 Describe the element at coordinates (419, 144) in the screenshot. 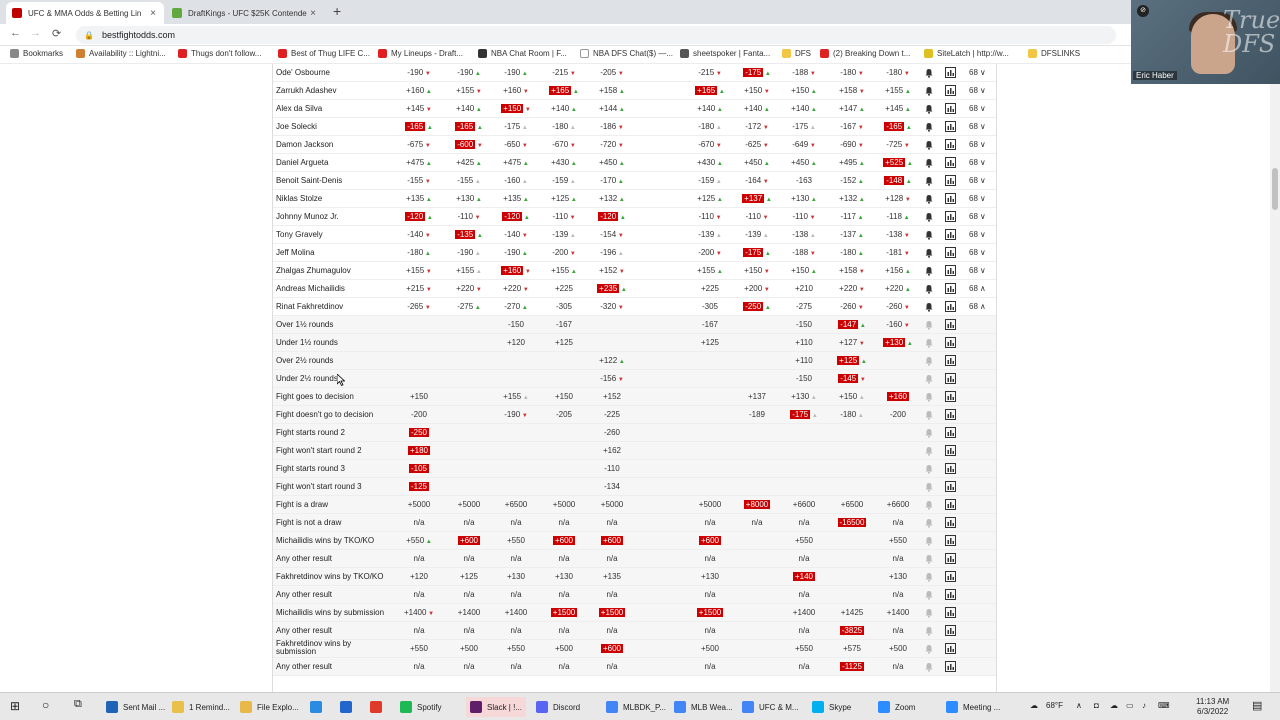

I see `odds-cell: -675 ▼` at that location.